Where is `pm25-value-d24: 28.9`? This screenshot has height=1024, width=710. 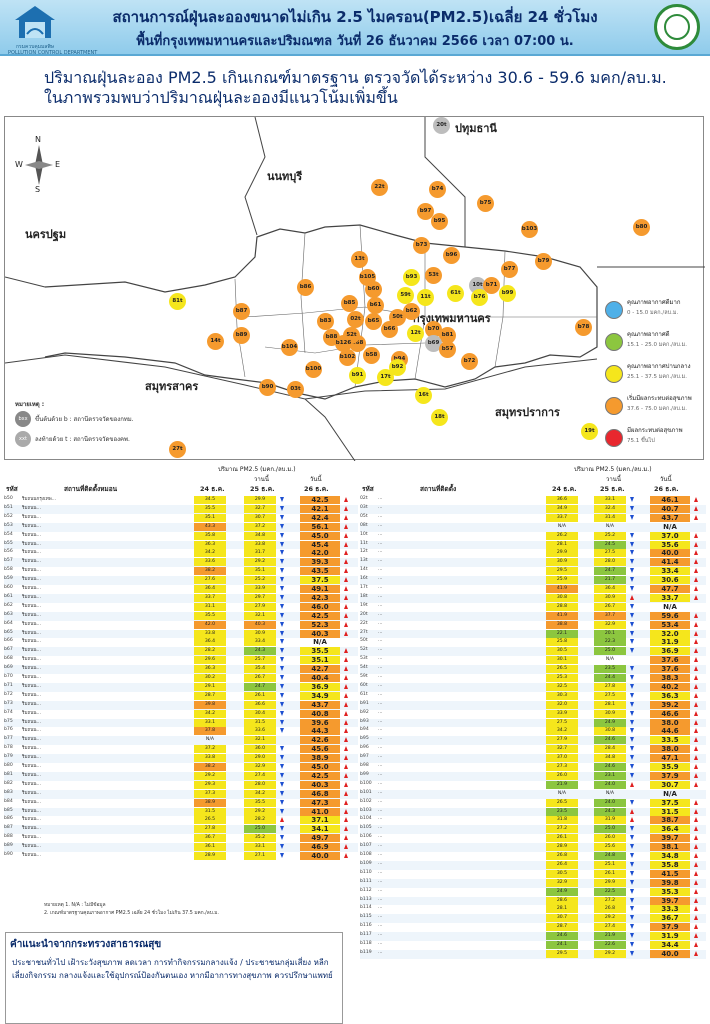
pm25-value-d24: 28.9 is located at coordinates (562, 847).